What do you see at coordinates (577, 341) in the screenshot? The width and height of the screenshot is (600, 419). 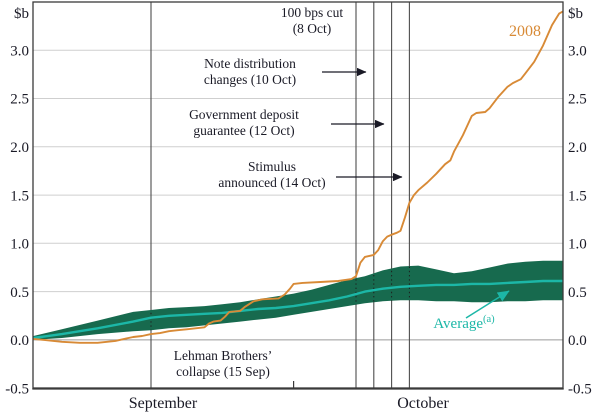 I see `y-tick-label-right-0.0: 0.0` at bounding box center [577, 341].